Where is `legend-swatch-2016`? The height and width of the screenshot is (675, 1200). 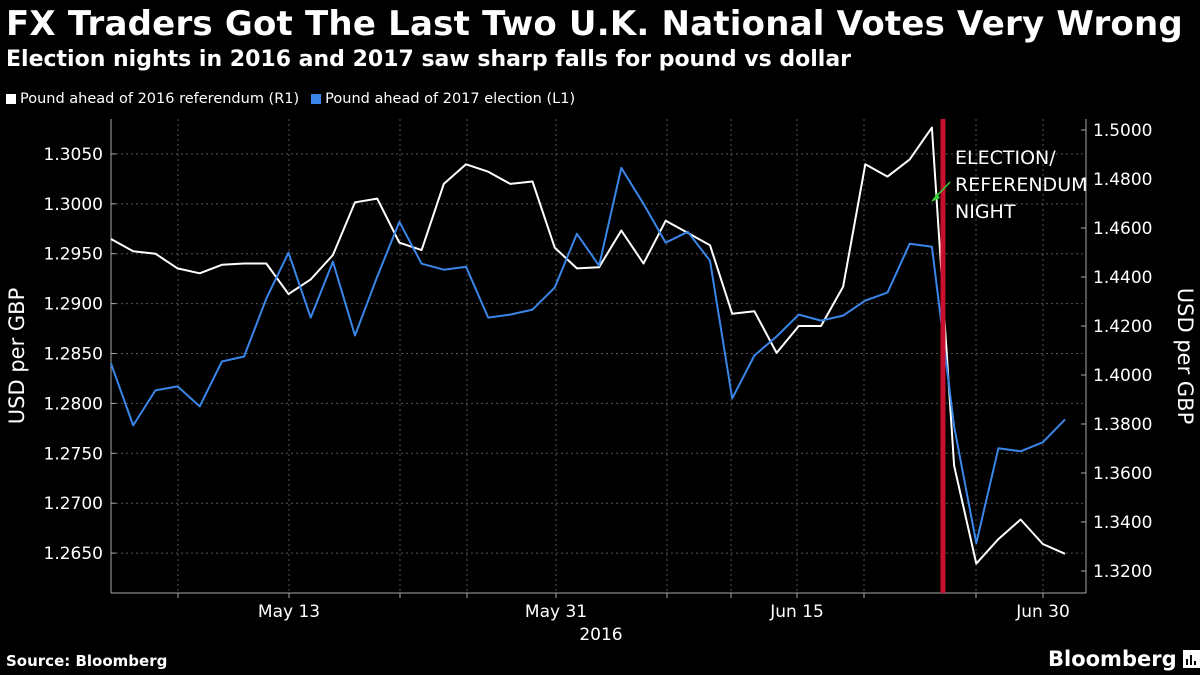 legend-swatch-2016 is located at coordinates (11, 99).